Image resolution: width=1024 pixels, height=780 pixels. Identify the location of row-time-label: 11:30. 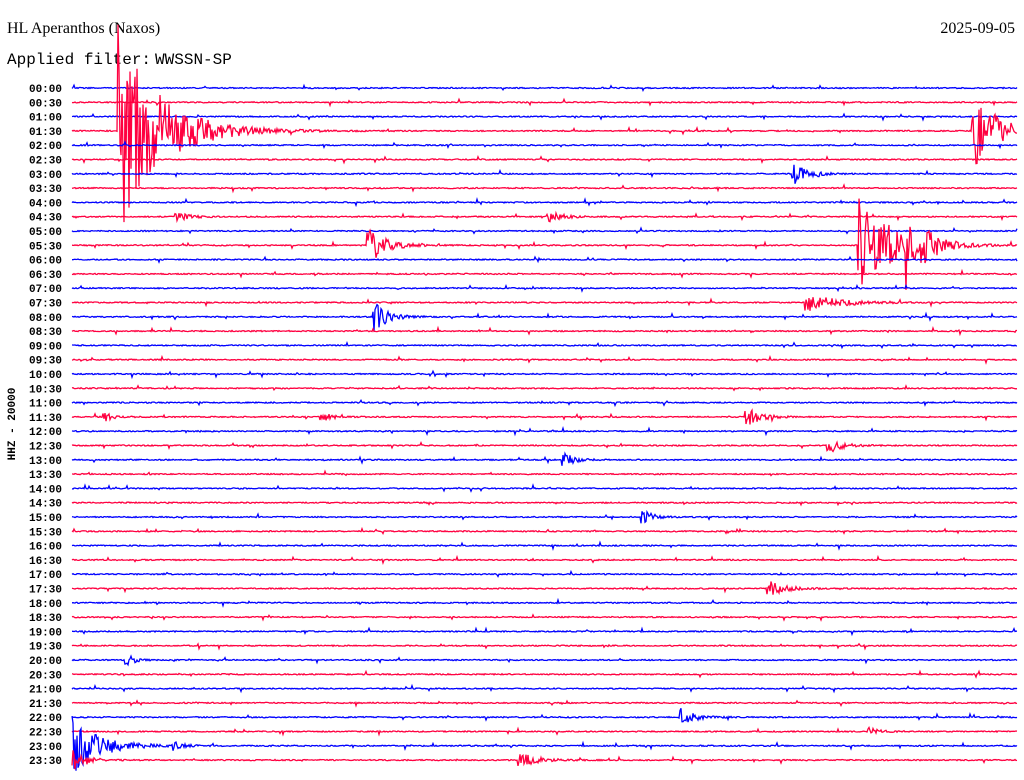
(45, 419).